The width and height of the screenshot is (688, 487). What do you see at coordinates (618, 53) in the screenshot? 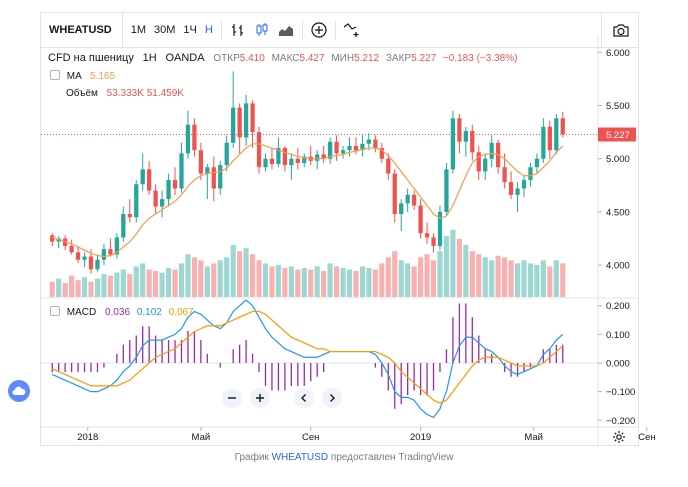
I see `price-tick-label: 6.000` at bounding box center [618, 53].